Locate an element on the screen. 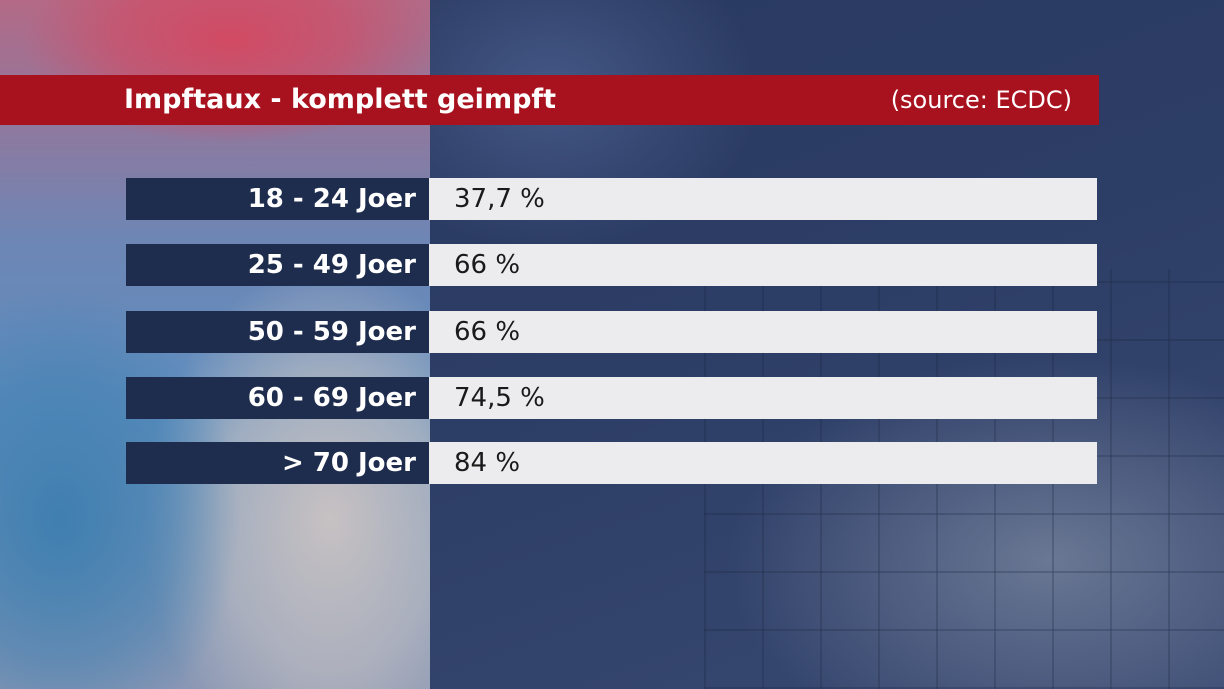  age-group-label: 60 - 69 Joer is located at coordinates (277, 398).